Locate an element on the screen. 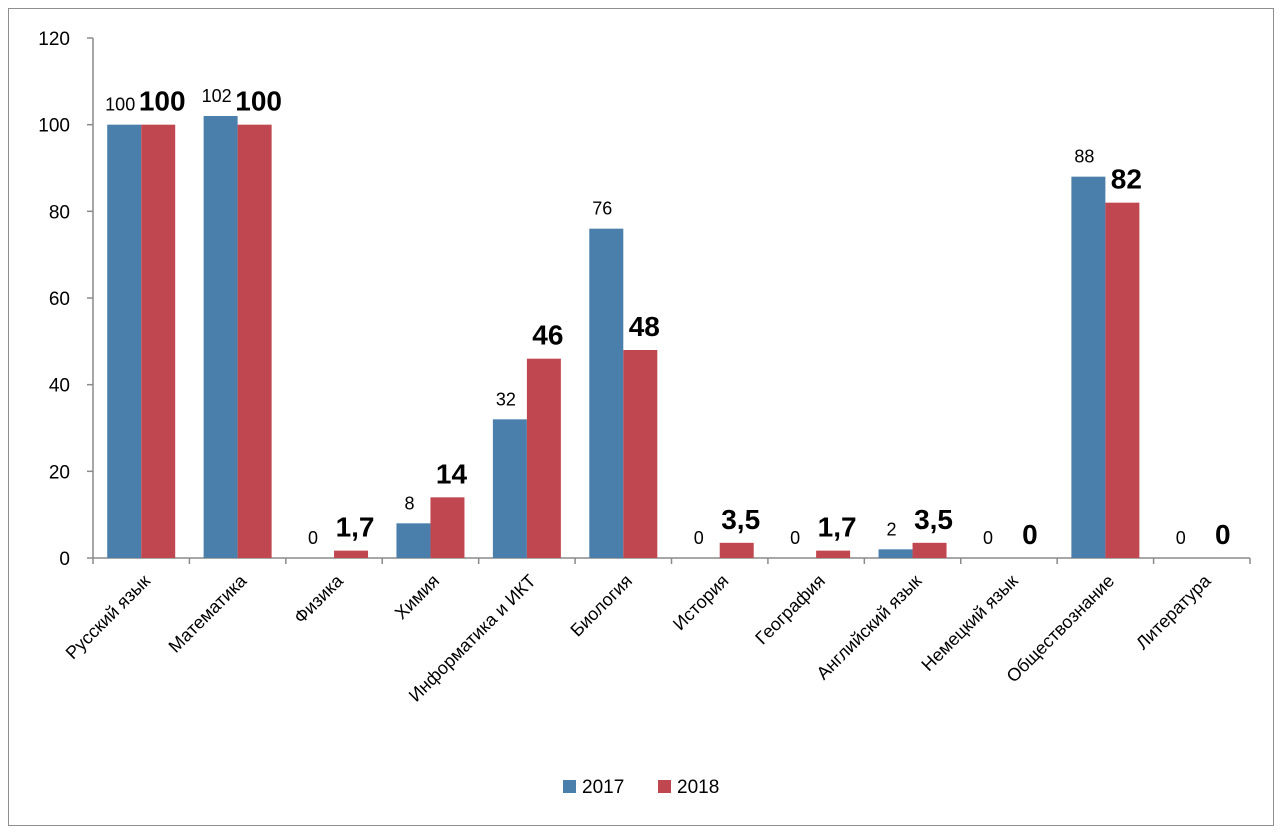 The height and width of the screenshot is (835, 1287). y-tick-label: 0 is located at coordinates (64, 559).